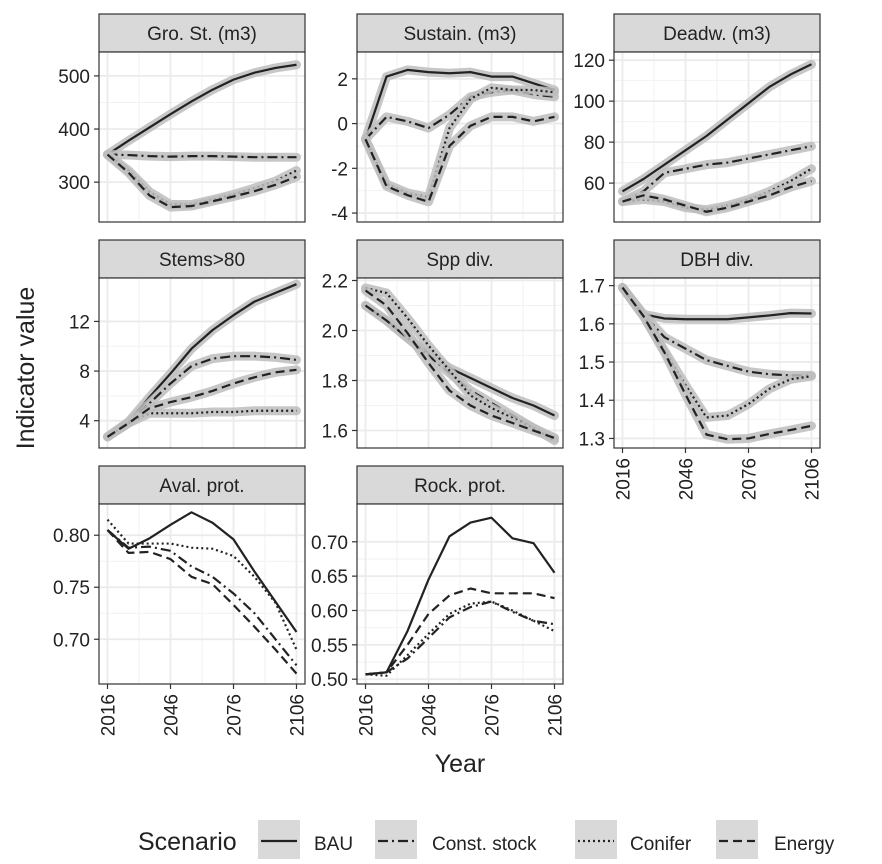 The height and width of the screenshot is (864, 882). I want to click on panel-2-y-tick-label: 2, so click(342, 80).